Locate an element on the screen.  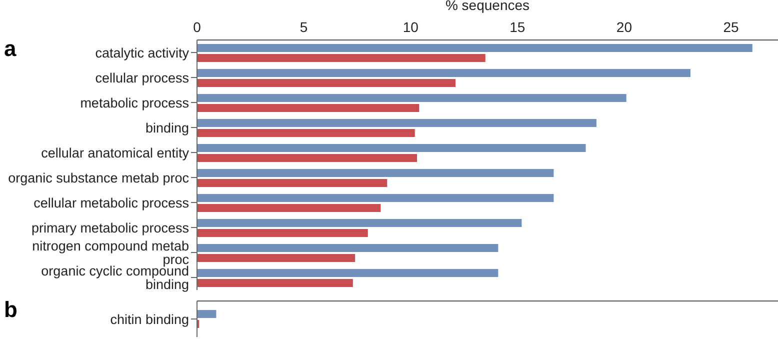
text: b is located at coordinates (11, 310).